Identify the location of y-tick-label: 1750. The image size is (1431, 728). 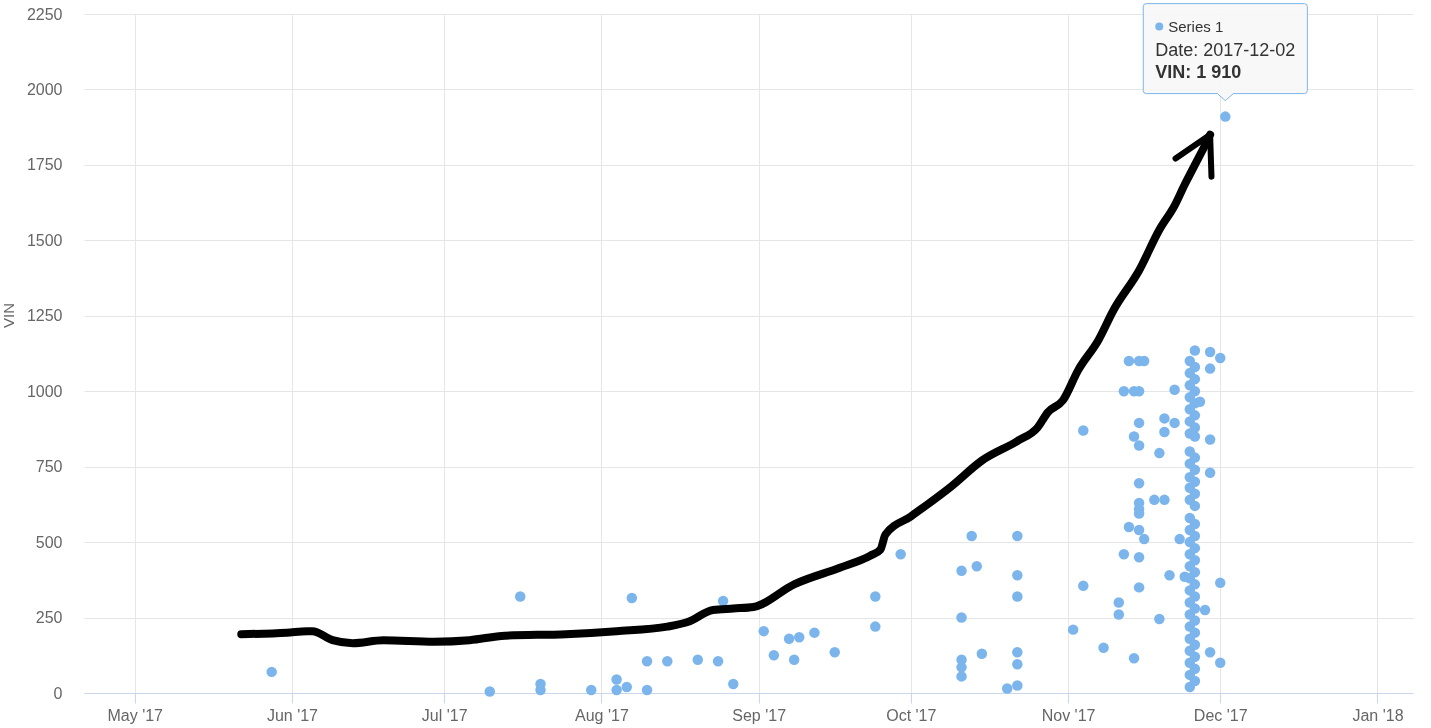
(44, 165).